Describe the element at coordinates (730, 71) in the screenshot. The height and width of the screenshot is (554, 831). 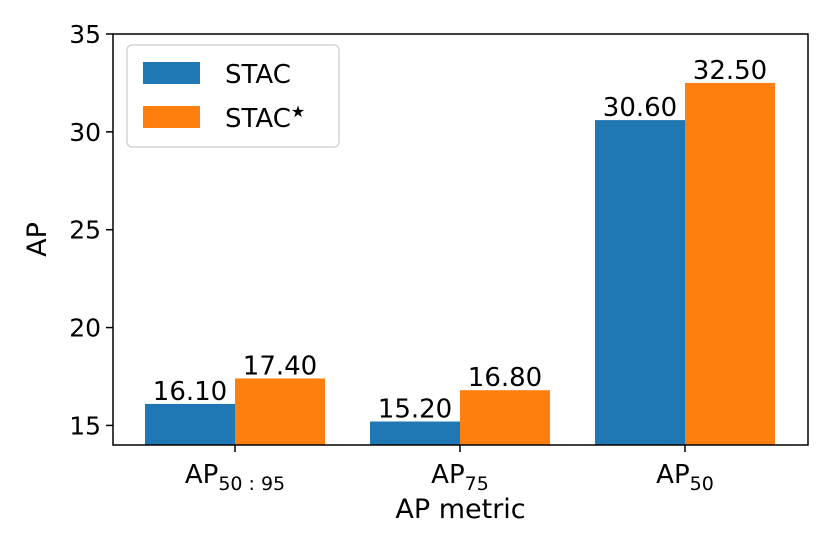
I see `bar-value-label: 32.50` at that location.